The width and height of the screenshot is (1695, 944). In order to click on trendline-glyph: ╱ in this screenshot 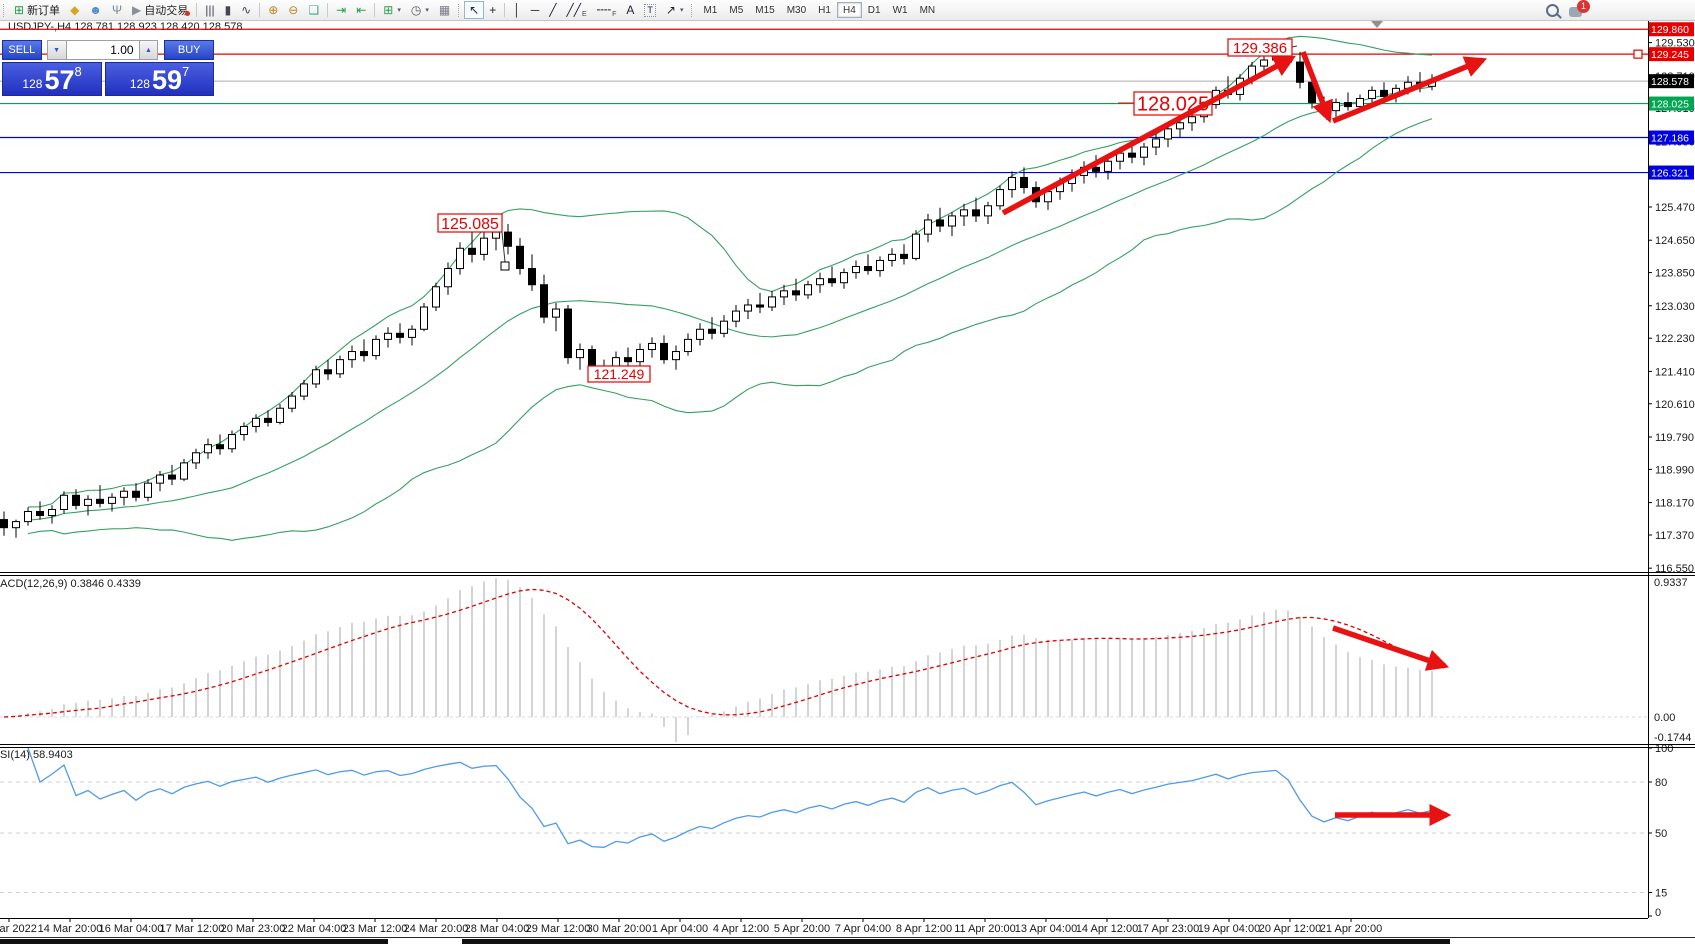, I will do `click(553, 10)`.